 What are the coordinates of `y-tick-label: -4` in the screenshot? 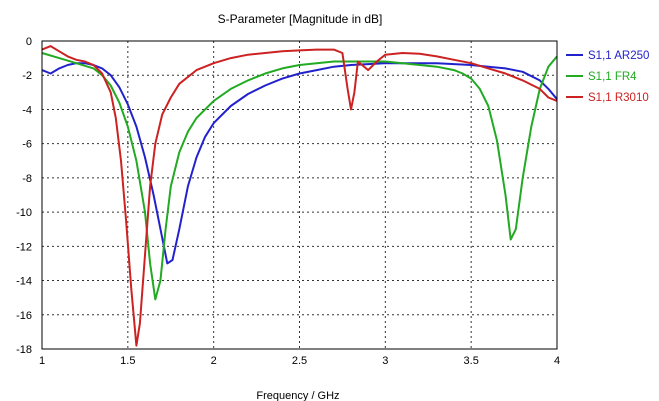 It's located at (27, 110).